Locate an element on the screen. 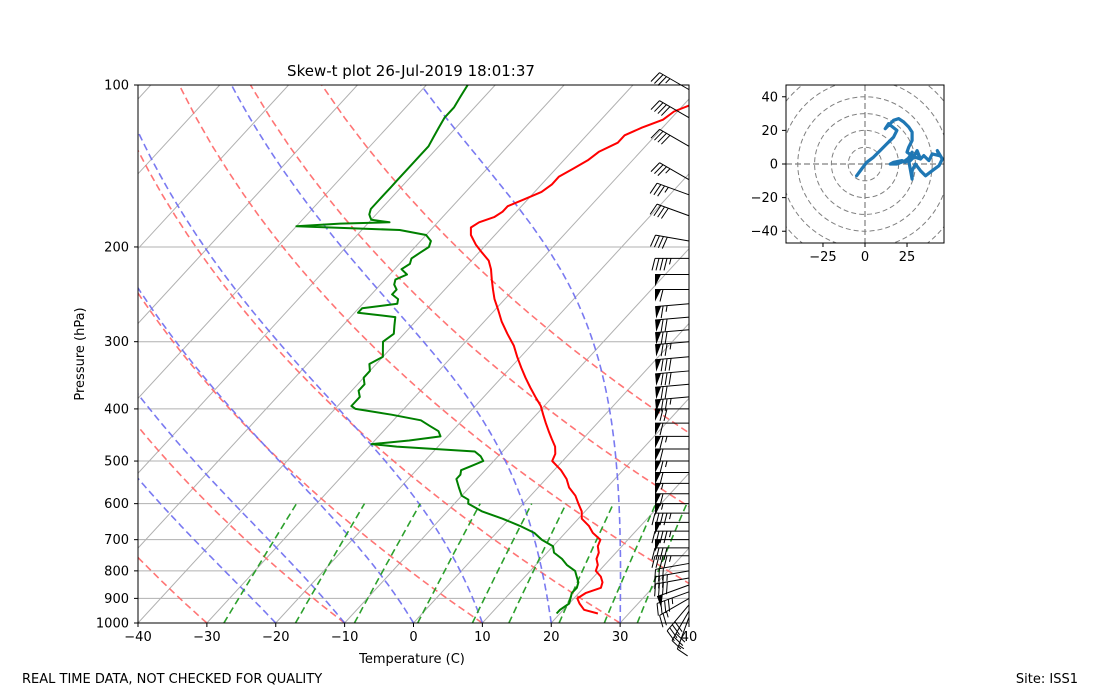  x-tick-label: −20 is located at coordinates (275, 637).